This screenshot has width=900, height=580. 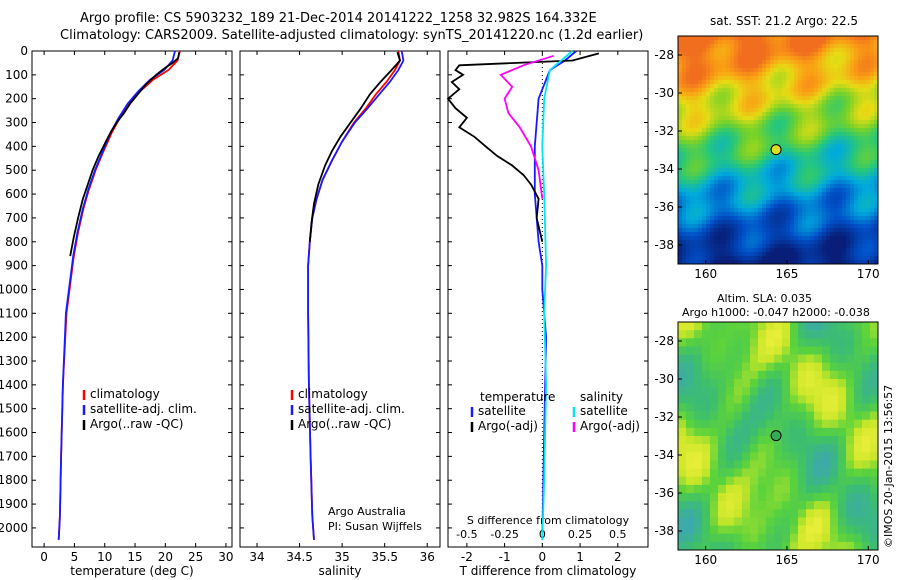 What do you see at coordinates (14, 361) in the screenshot?
I see `y-tick-label: 1300` at bounding box center [14, 361].